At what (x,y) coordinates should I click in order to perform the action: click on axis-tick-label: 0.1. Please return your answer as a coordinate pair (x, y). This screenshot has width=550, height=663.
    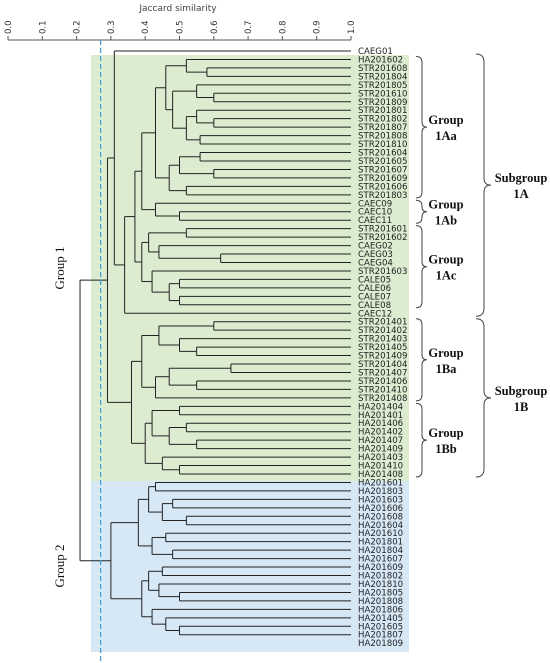
    Looking at the image, I should click on (43, 27).